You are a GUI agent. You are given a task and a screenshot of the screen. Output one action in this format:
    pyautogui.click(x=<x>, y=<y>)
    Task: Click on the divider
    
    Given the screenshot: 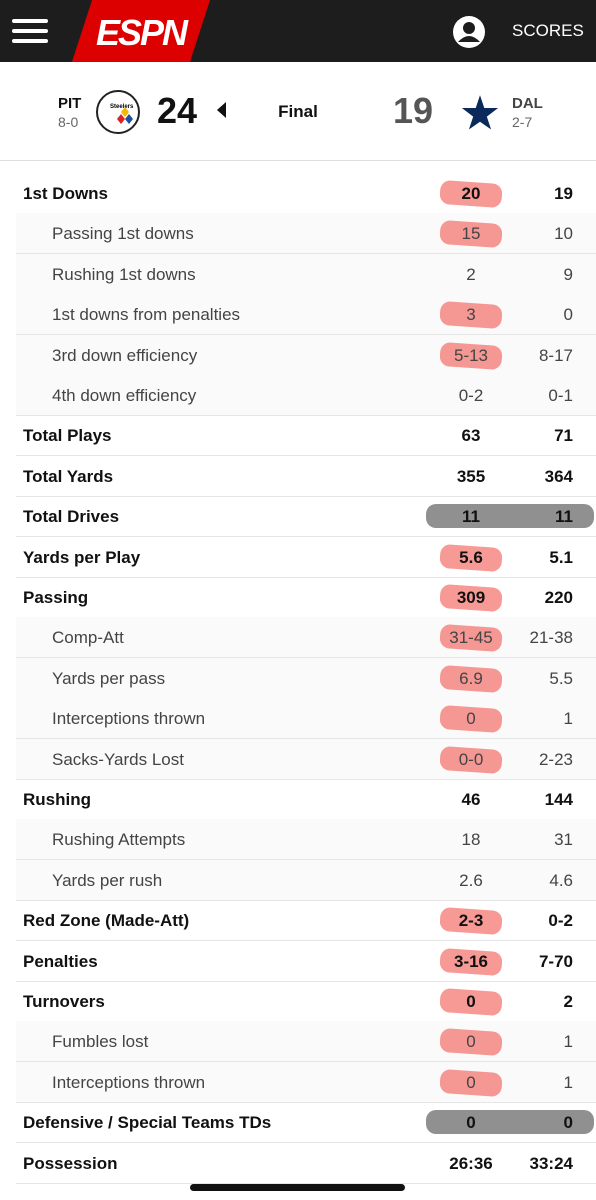 What is the action you would take?
    pyautogui.click(x=298, y=160)
    